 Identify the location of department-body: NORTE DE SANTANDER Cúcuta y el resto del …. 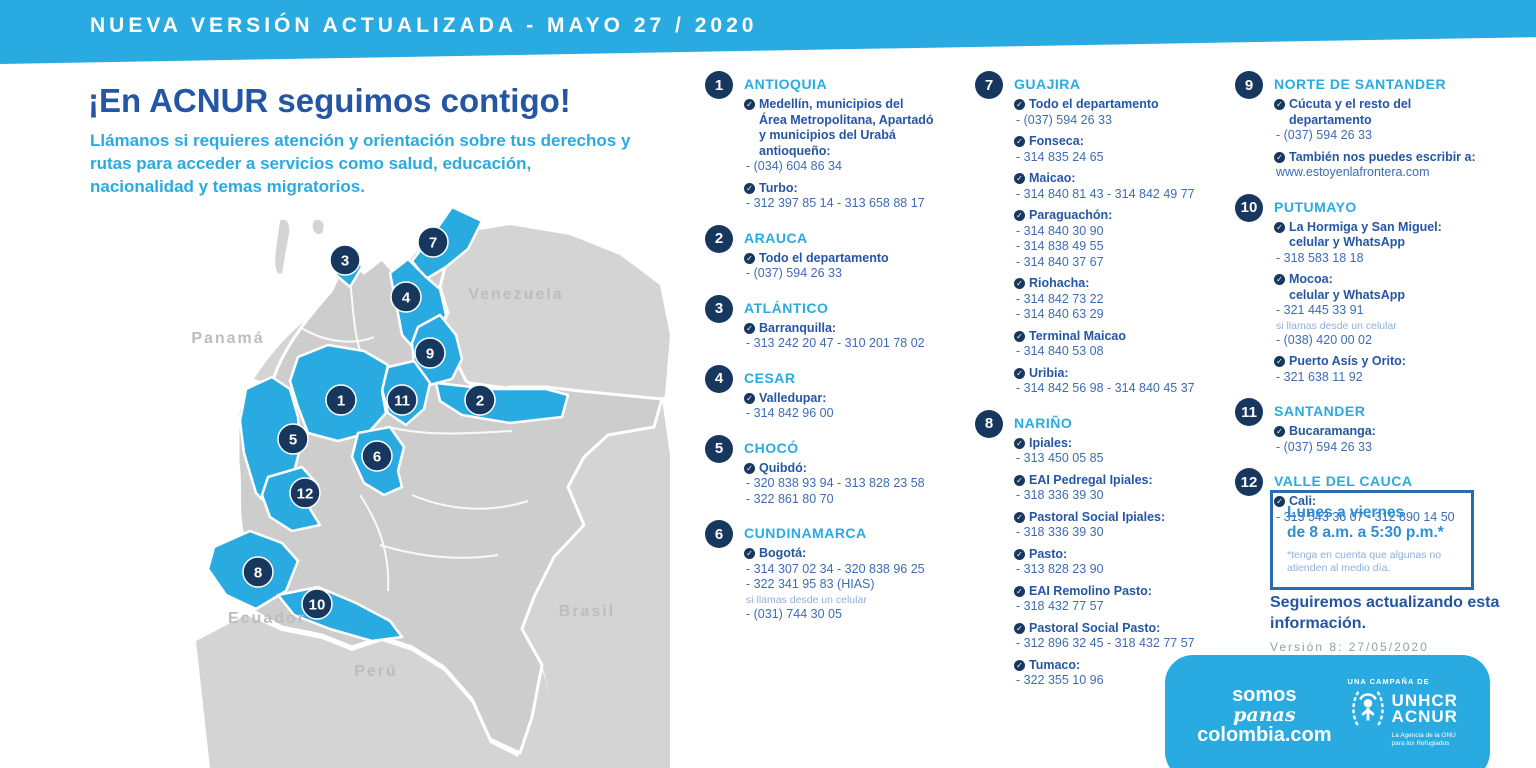
(1382, 131).